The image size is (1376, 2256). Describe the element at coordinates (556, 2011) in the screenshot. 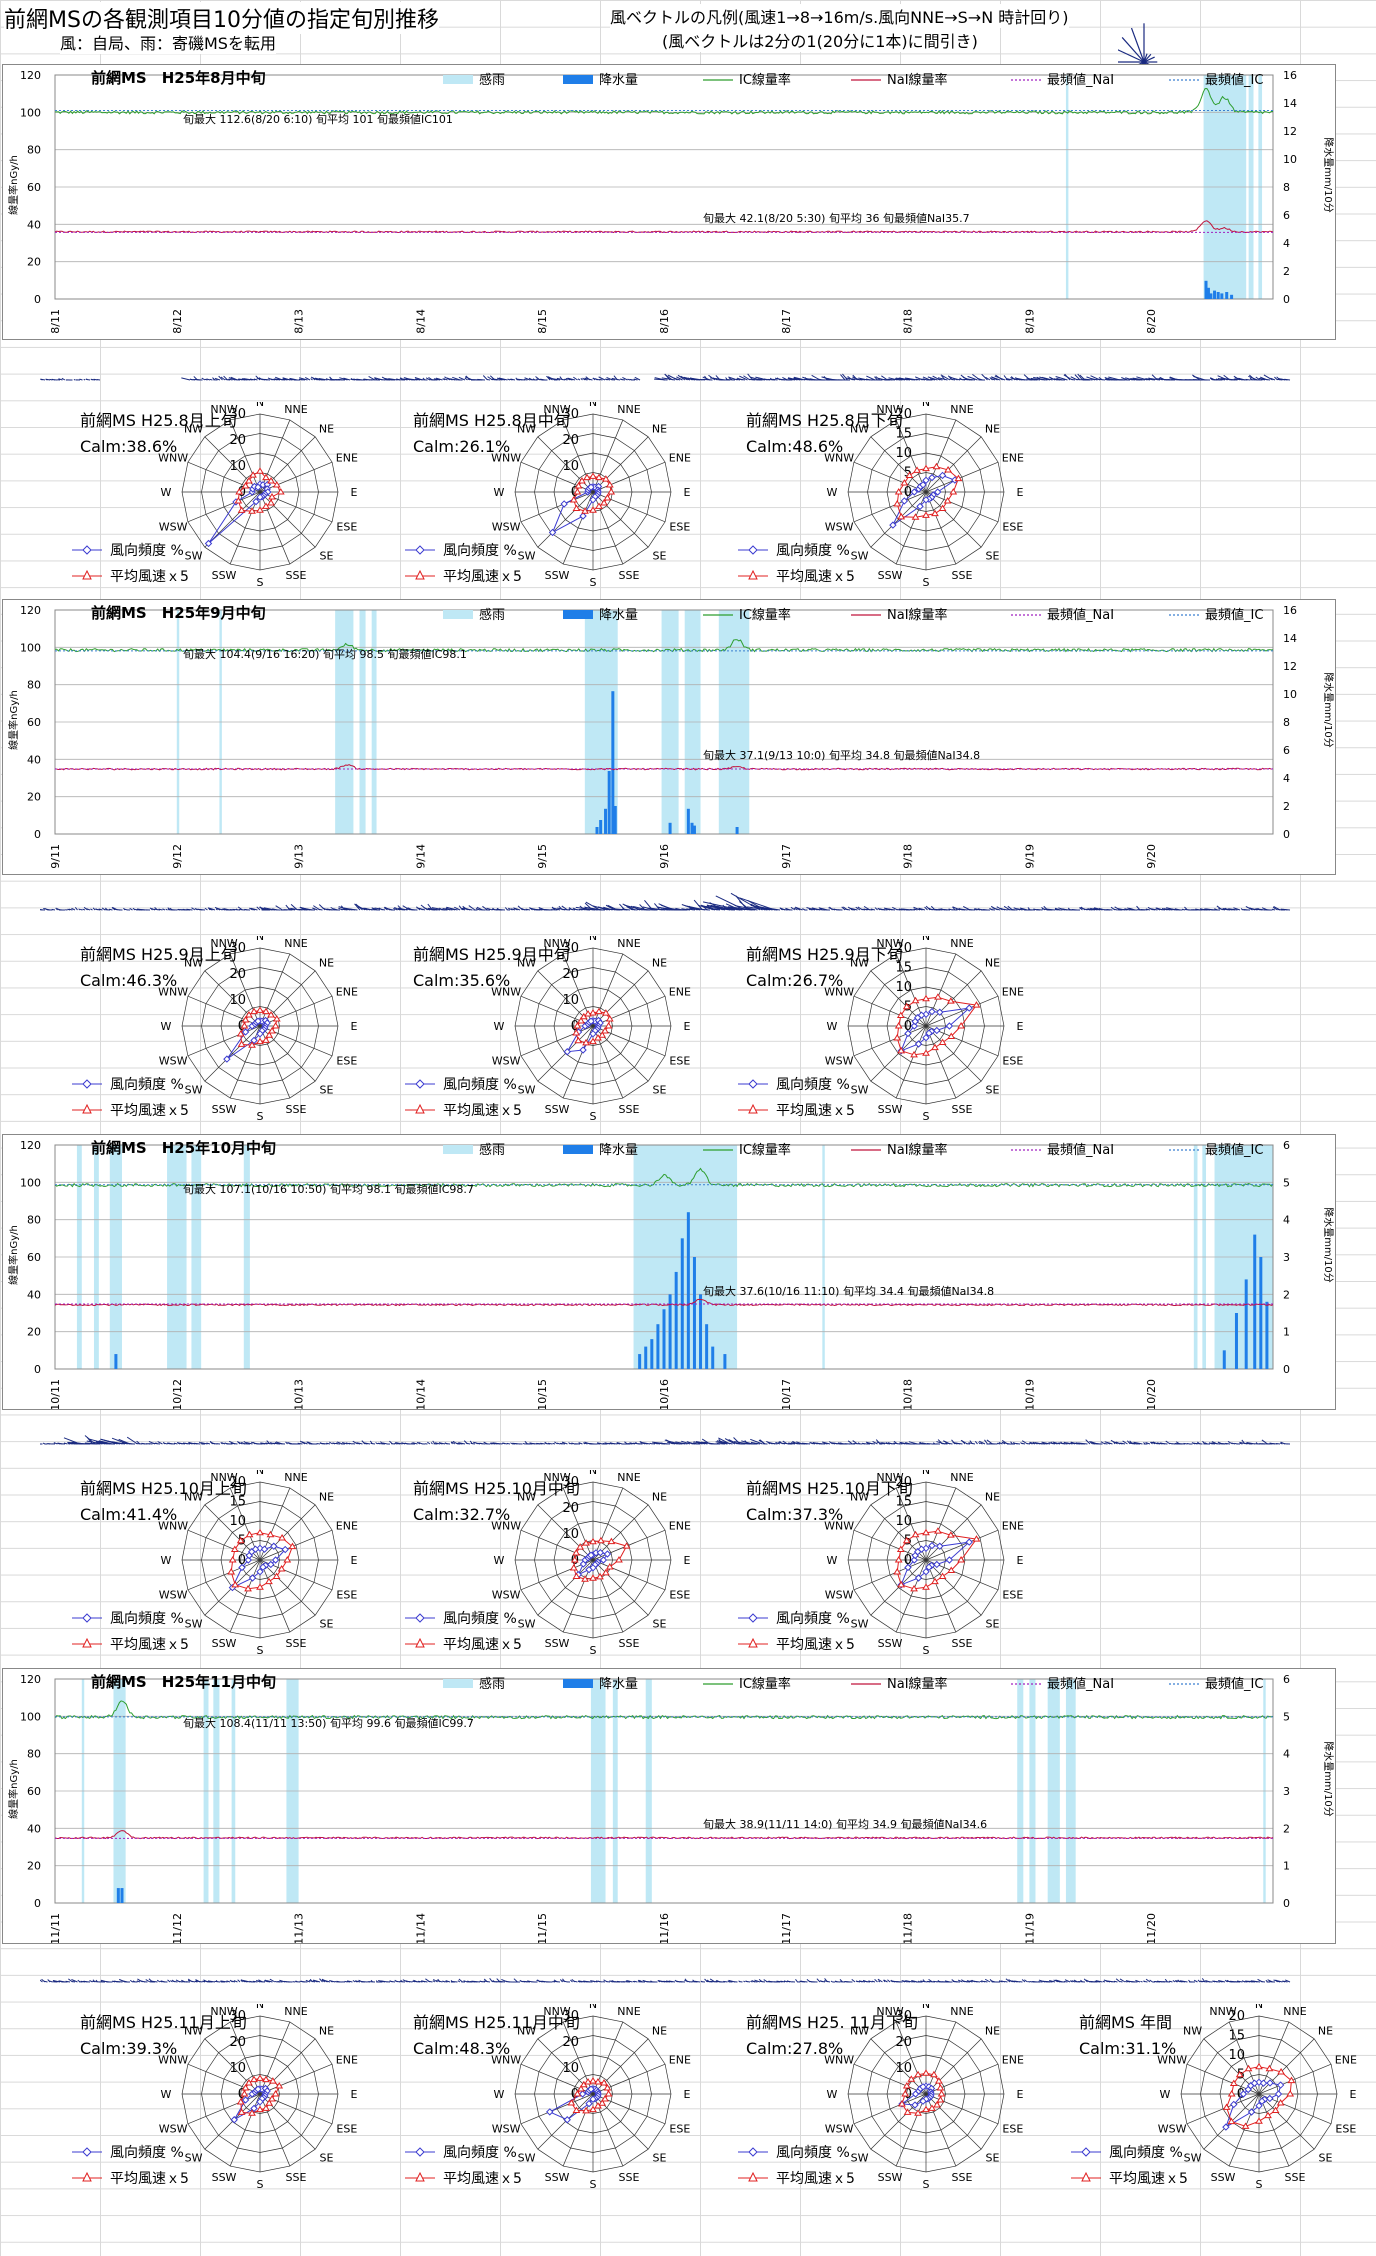

I see `rose-direction-label: NNW` at that location.